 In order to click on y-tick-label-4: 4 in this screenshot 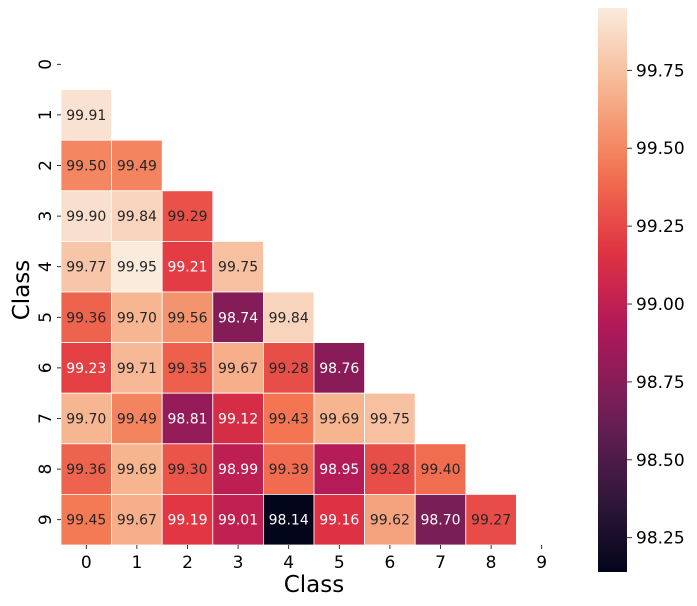, I will do `click(46, 266)`.